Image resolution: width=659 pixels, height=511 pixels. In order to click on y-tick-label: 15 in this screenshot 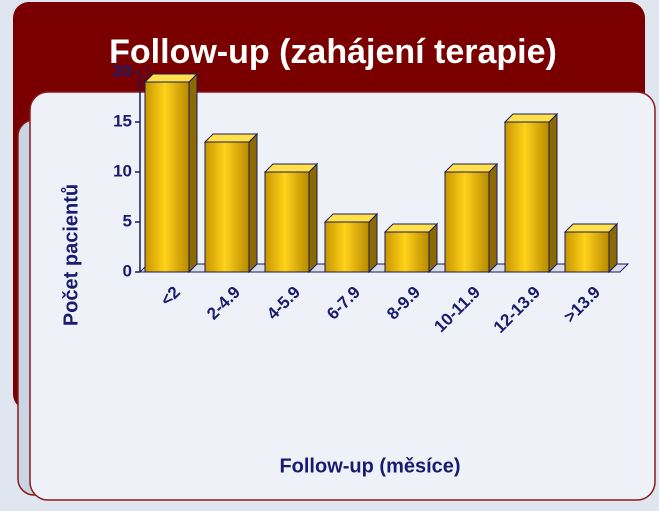, I will do `click(122, 120)`.